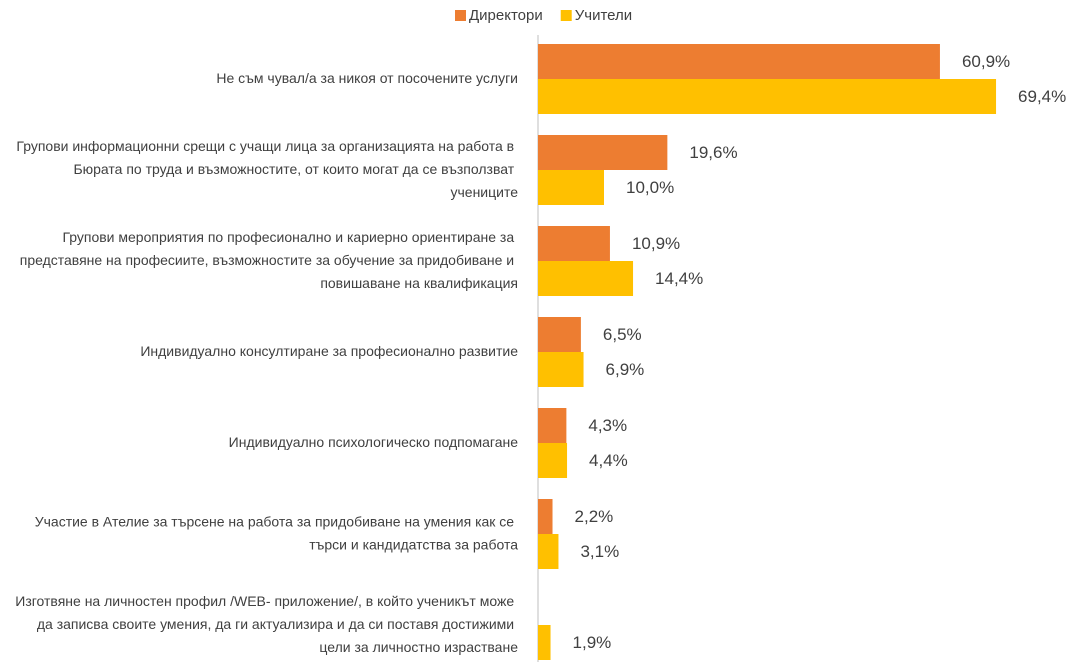 The width and height of the screenshot is (1078, 669). I want to click on category-line: учениците, so click(484, 192).